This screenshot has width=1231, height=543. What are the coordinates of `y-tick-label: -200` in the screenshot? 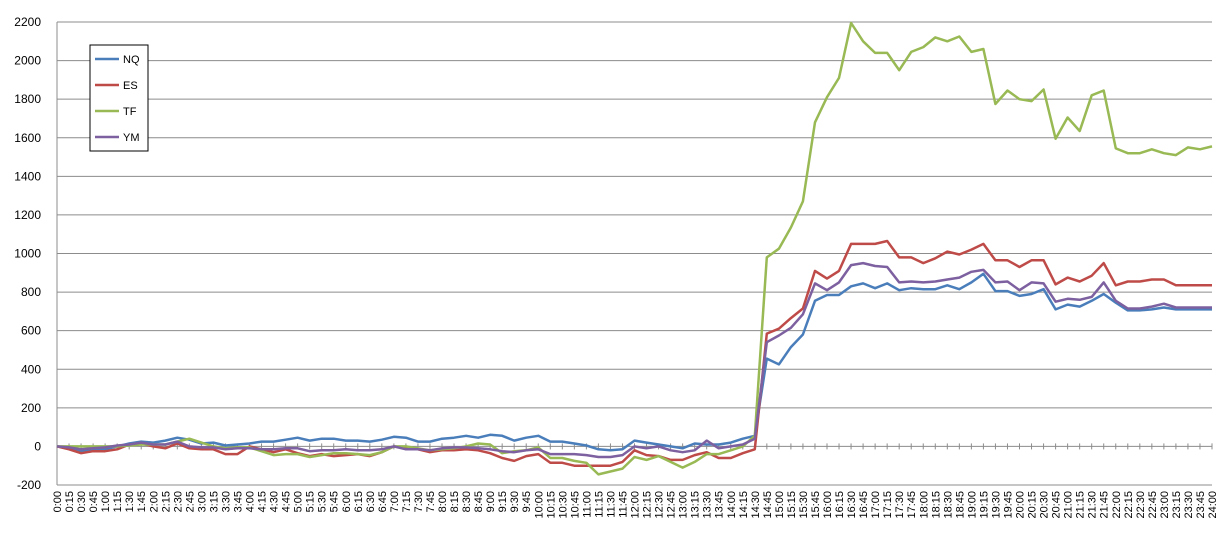 It's located at (29, 485).